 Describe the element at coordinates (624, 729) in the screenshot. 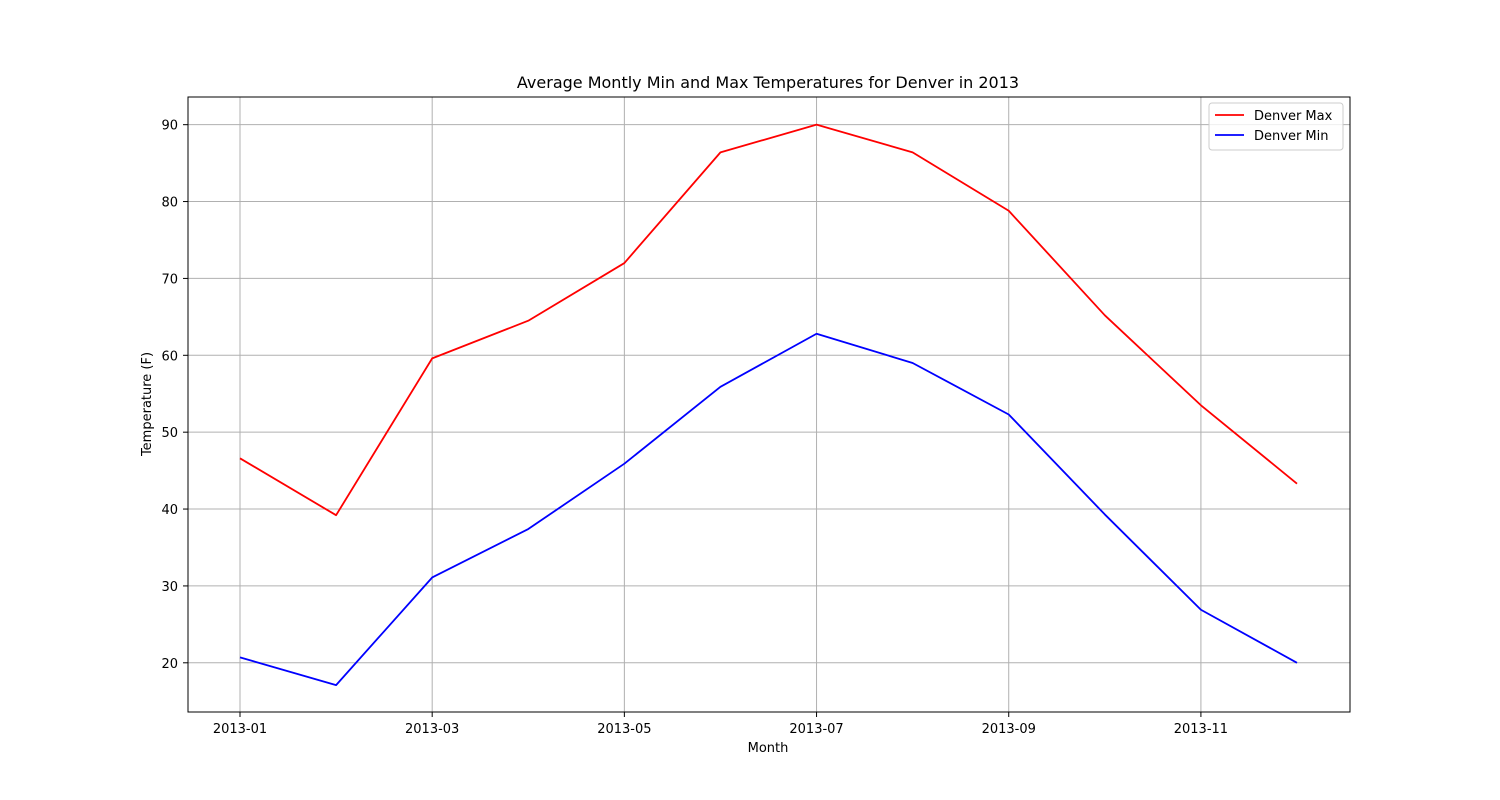

I see `x-tick-label: 2013-05` at that location.